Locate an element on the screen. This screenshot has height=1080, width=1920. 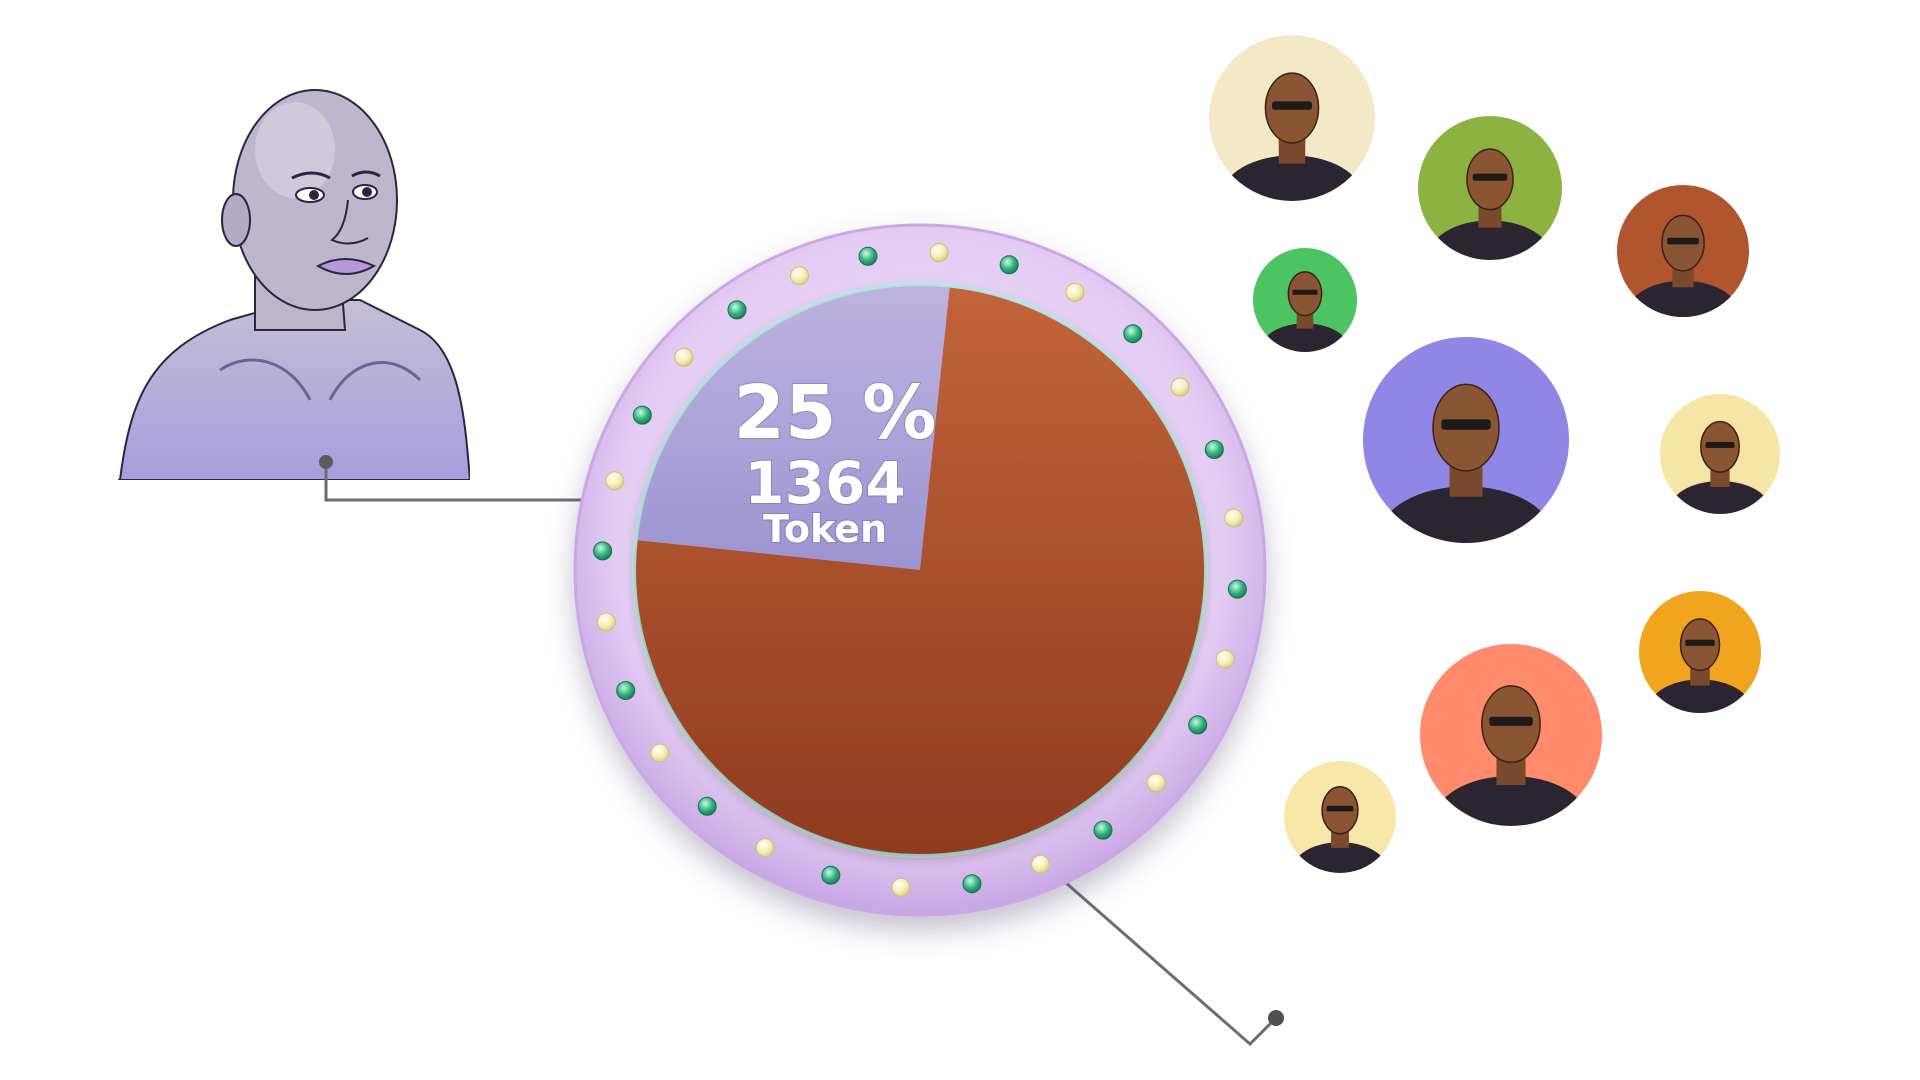
avatar-brown-smoker is located at coordinates (1683, 251).